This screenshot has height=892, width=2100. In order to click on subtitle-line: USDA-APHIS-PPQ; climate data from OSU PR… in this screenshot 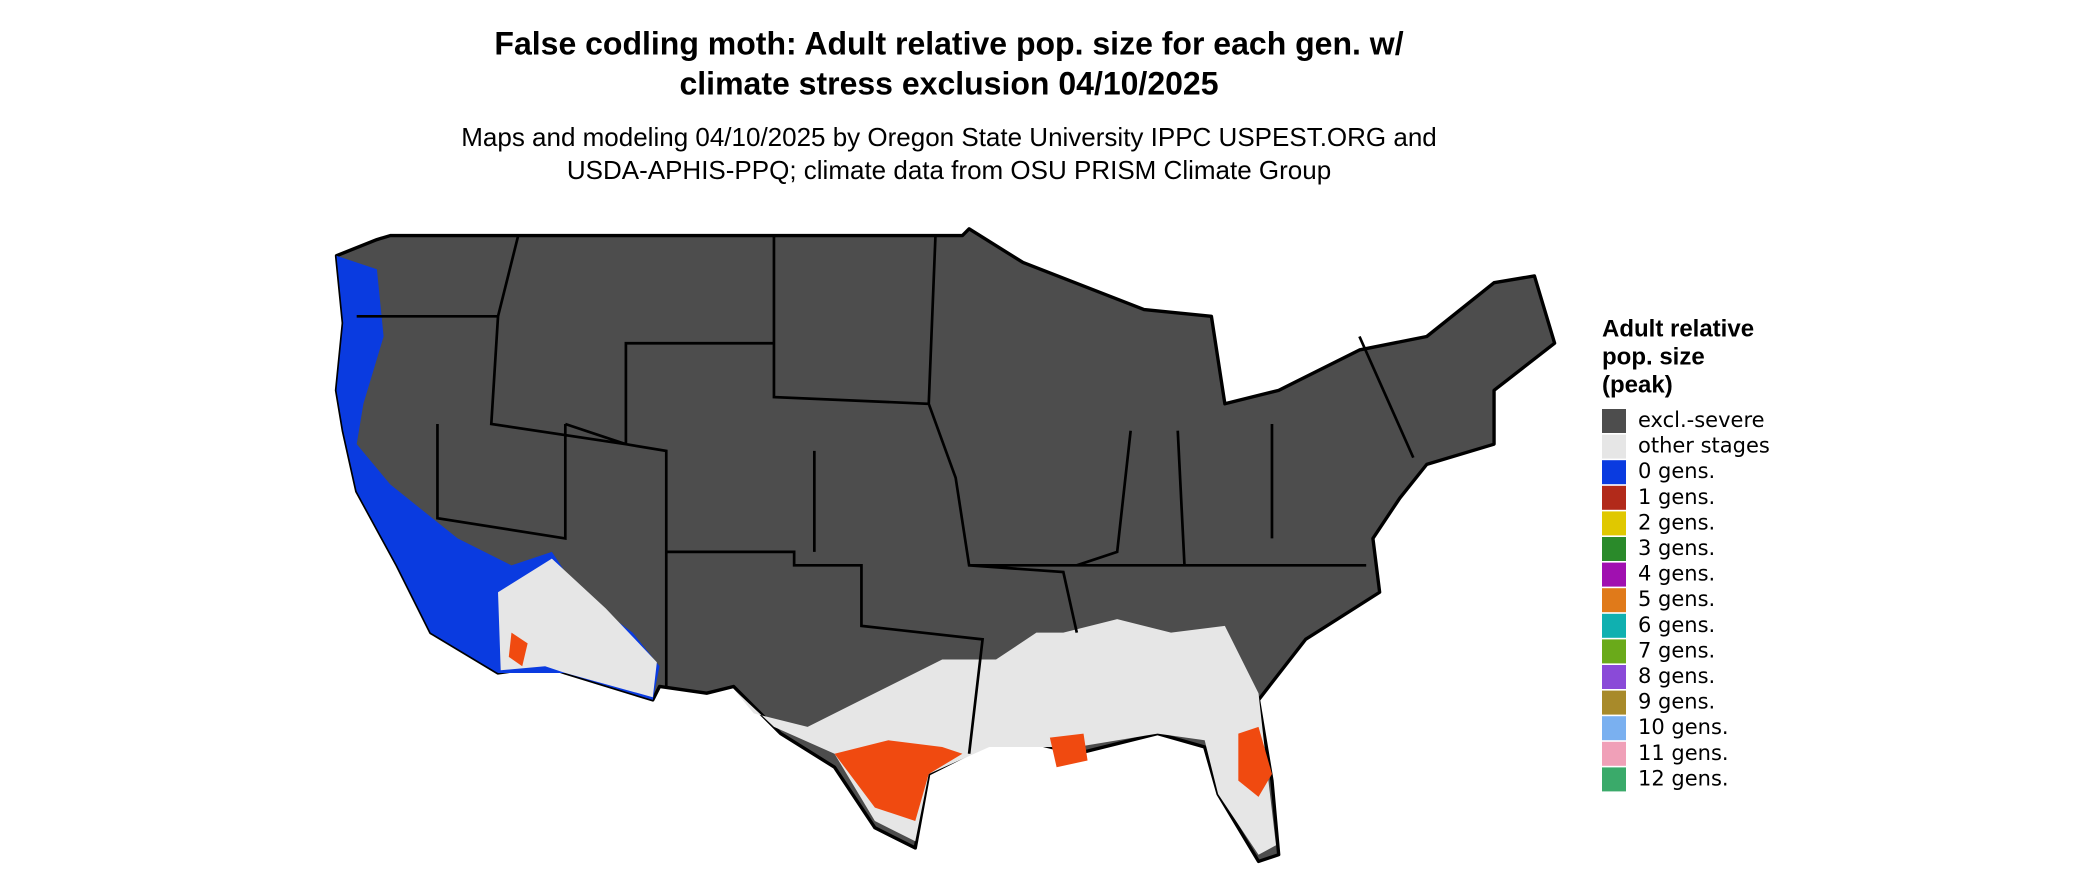, I will do `click(949, 170)`.